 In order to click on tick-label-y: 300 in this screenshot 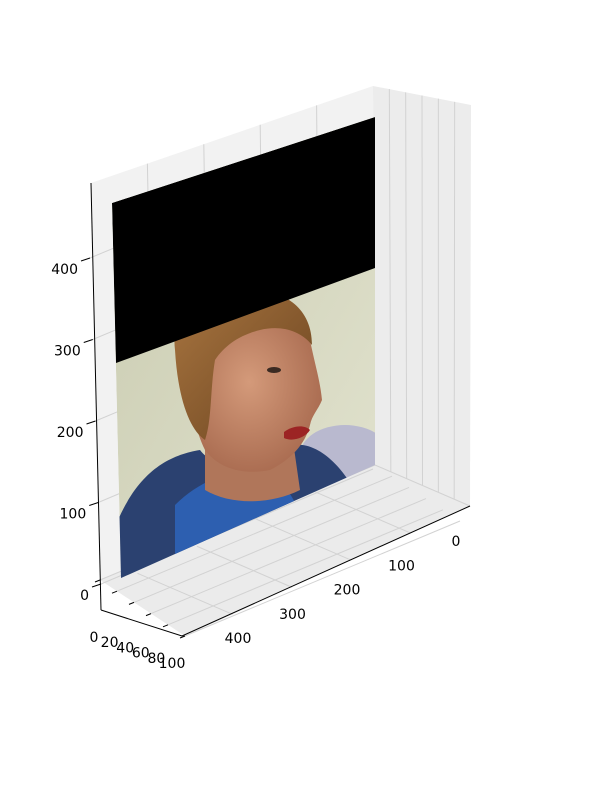, I will do `click(292, 615)`.